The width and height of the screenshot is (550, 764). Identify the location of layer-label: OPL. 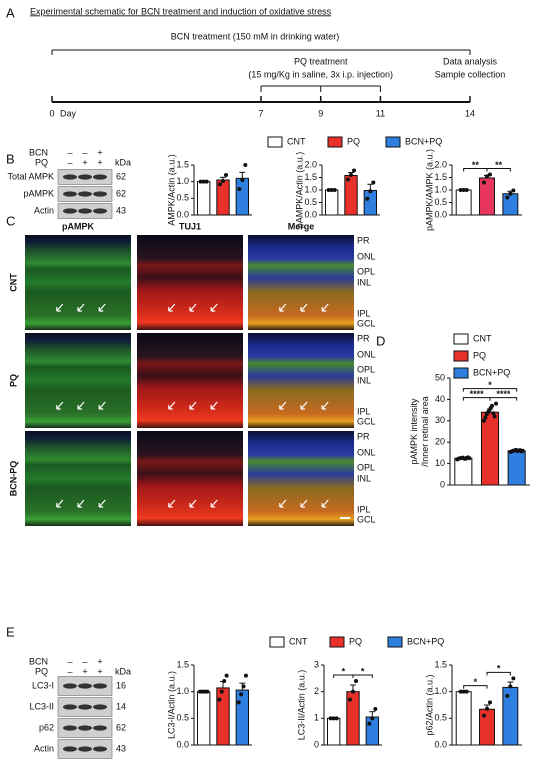
(366, 271).